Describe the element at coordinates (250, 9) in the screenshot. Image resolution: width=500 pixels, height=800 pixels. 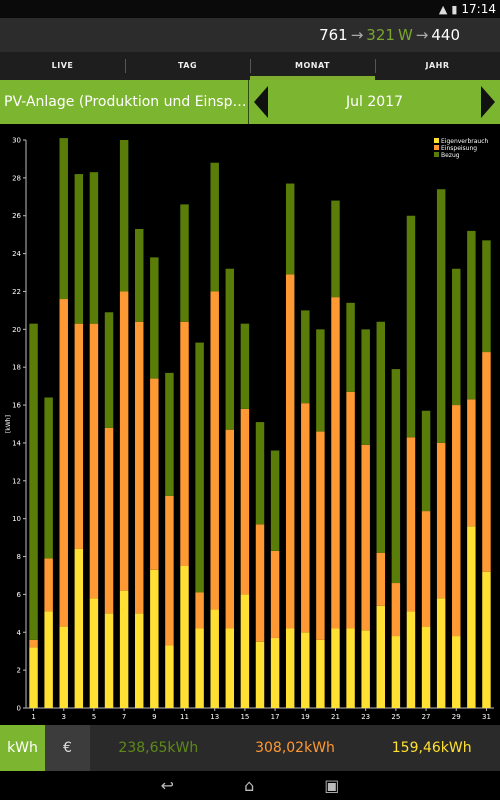
I see `status-bar: ▲ ▮ 17:14` at that location.